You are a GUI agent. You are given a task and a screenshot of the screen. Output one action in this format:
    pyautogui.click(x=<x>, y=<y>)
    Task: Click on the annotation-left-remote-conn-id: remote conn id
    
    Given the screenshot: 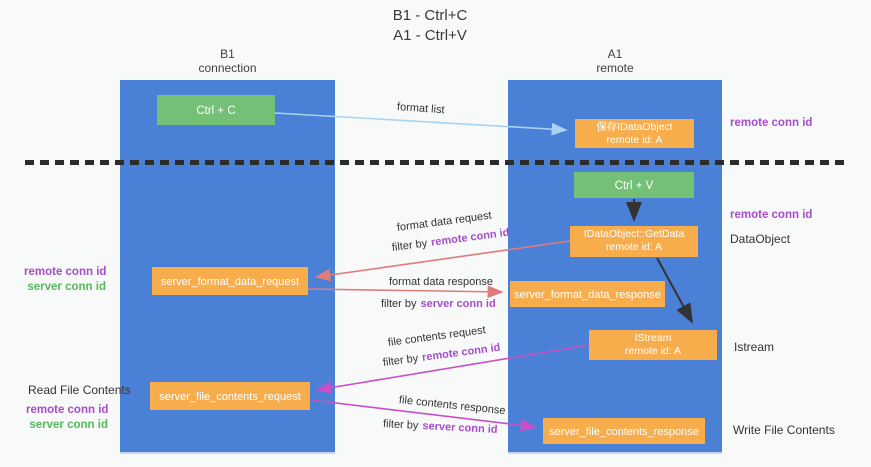 What is the action you would take?
    pyautogui.click(x=65, y=272)
    